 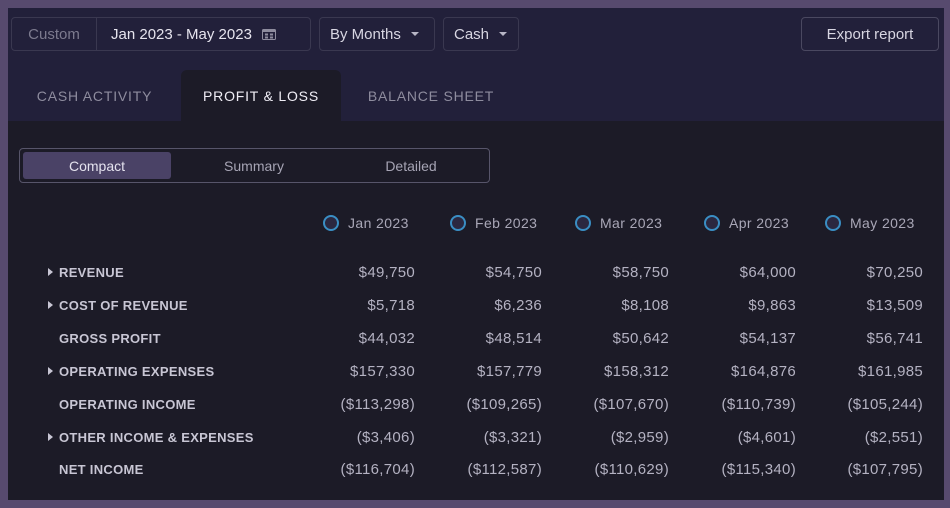 What do you see at coordinates (870, 34) in the screenshot?
I see `export-report-button: Export report` at bounding box center [870, 34].